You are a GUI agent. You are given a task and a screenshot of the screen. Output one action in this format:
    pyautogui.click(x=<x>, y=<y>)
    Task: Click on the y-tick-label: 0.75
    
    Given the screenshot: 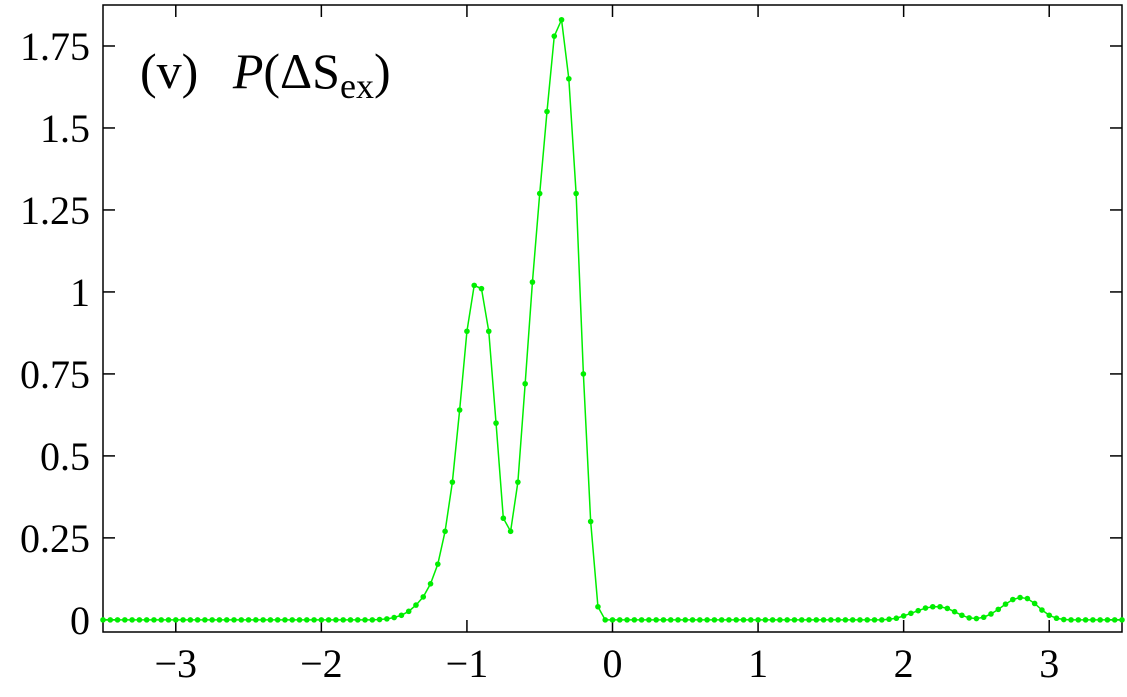 What is the action you would take?
    pyautogui.click(x=55, y=374)
    